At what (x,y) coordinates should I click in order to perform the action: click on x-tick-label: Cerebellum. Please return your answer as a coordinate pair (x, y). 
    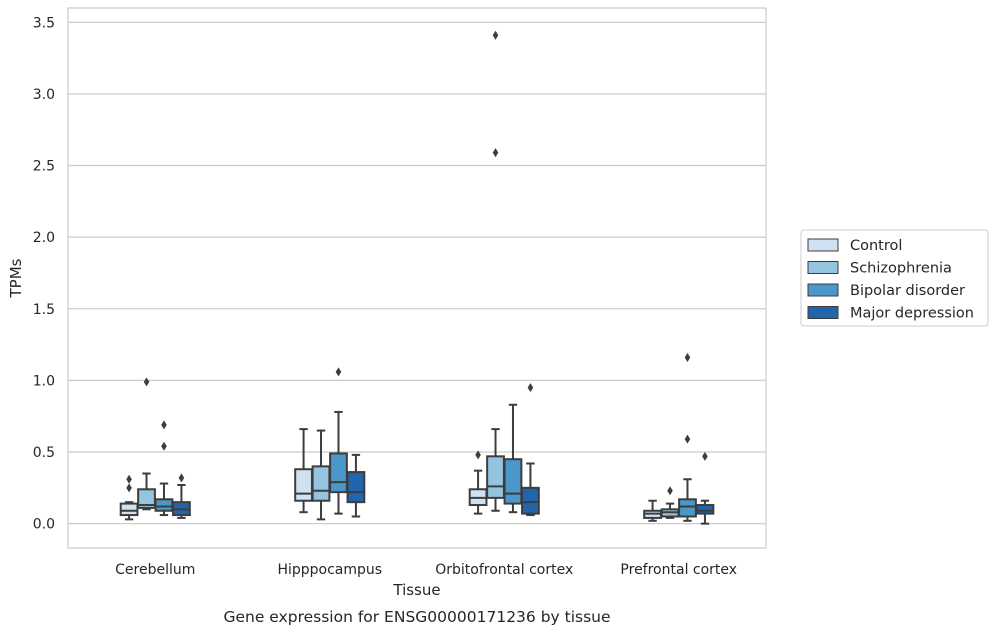
    Looking at the image, I should click on (155, 570).